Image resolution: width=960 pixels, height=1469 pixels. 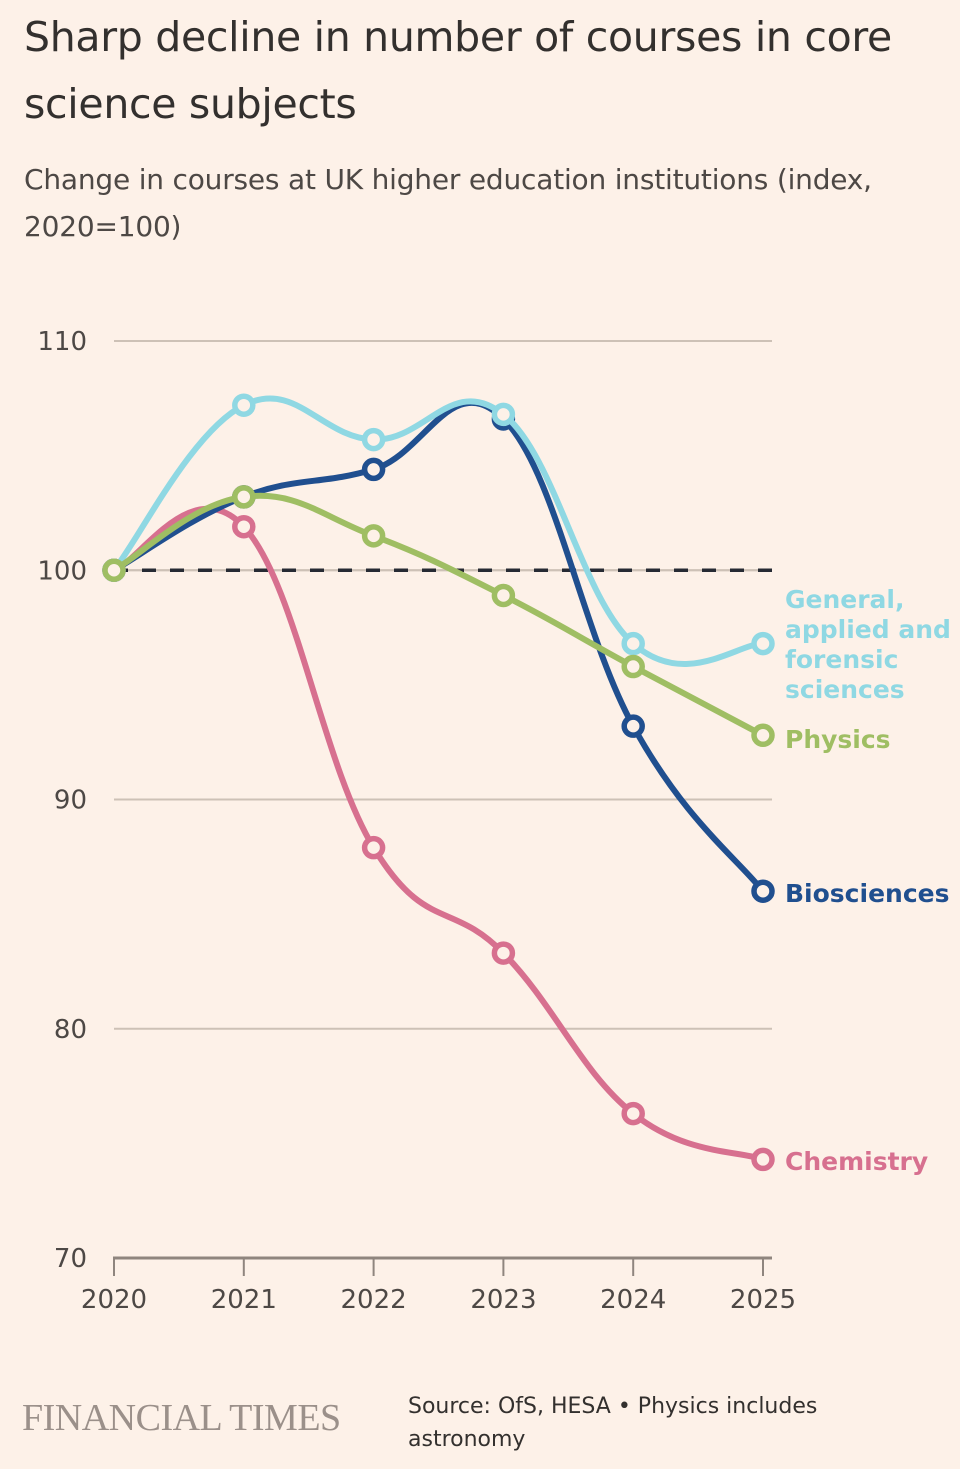 What do you see at coordinates (374, 1300) in the screenshot?
I see `x-tick-label: 2022` at bounding box center [374, 1300].